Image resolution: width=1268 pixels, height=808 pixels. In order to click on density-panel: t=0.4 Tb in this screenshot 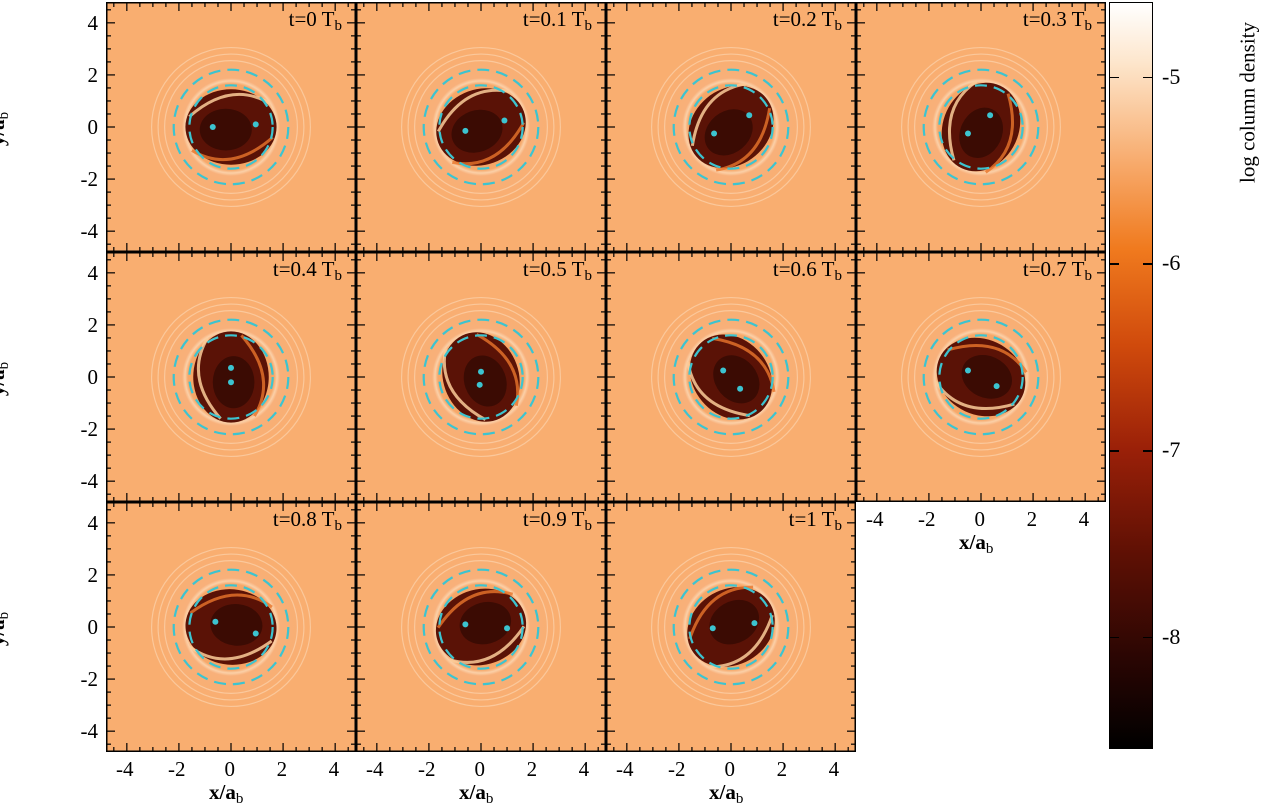, I will do `click(231, 377)`.